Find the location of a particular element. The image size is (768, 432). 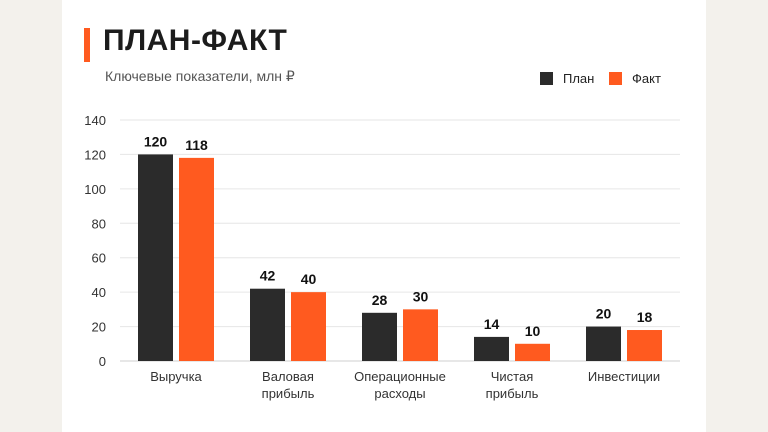

legend-swatch-fact is located at coordinates (615, 78).